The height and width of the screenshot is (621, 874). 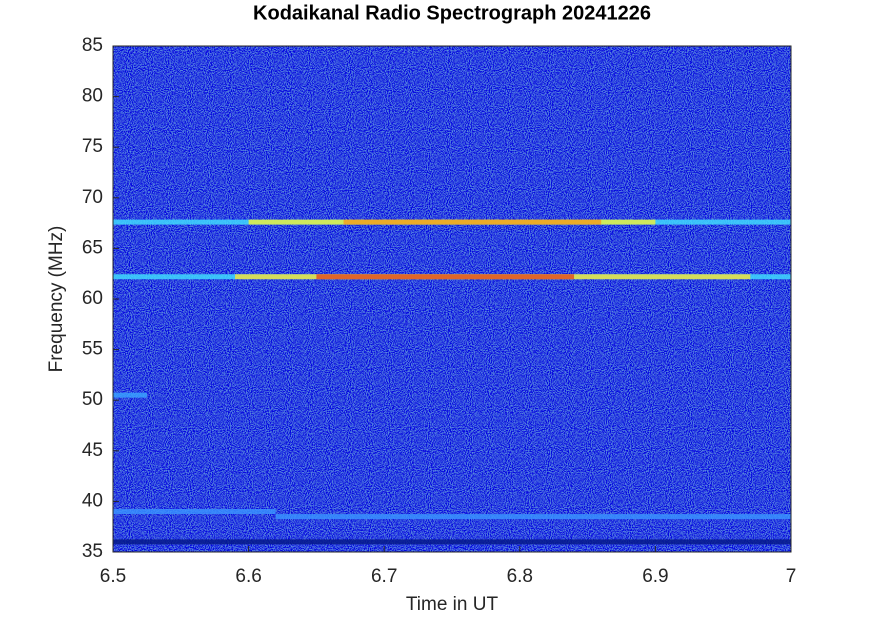 I want to click on y-tick-label: 40, so click(x=92, y=500).